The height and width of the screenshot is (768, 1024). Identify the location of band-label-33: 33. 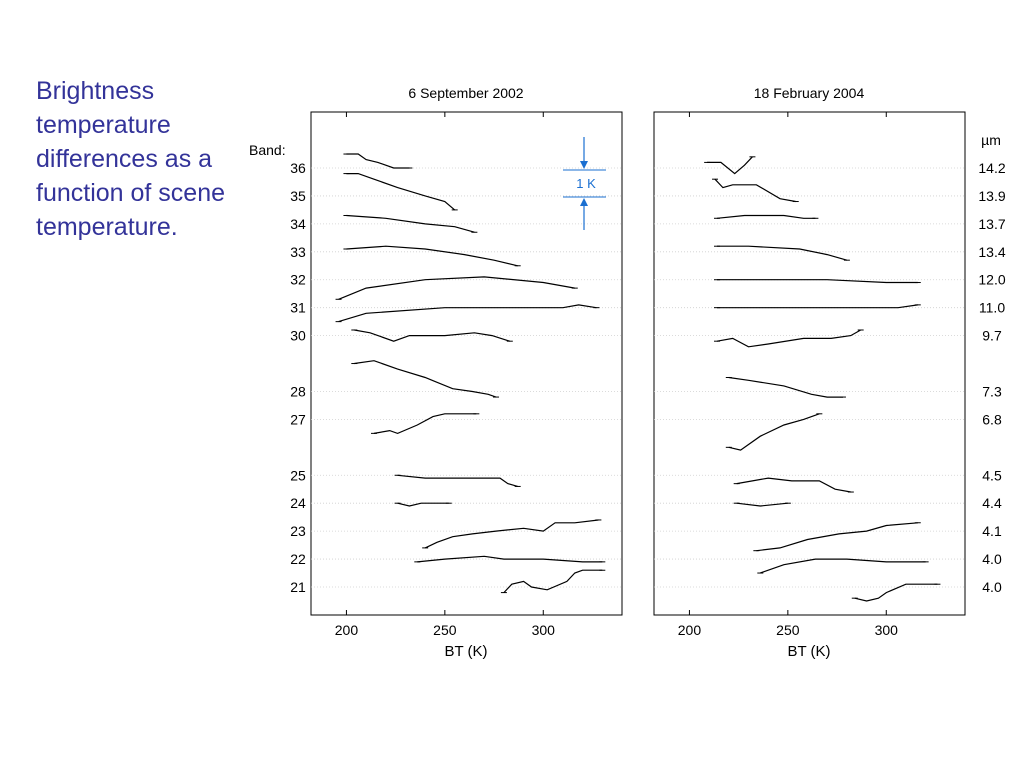
(298, 252).